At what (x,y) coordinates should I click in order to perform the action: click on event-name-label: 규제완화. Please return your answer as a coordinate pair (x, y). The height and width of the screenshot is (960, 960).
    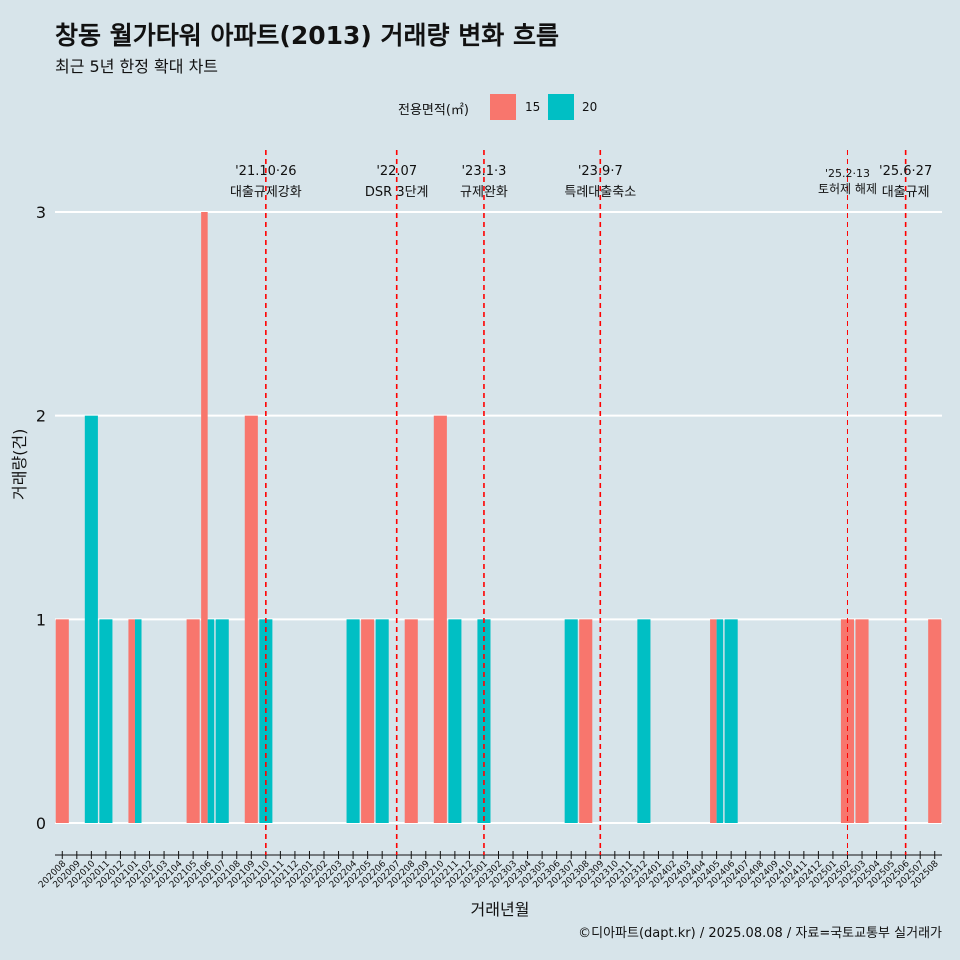
    Looking at the image, I should click on (484, 192).